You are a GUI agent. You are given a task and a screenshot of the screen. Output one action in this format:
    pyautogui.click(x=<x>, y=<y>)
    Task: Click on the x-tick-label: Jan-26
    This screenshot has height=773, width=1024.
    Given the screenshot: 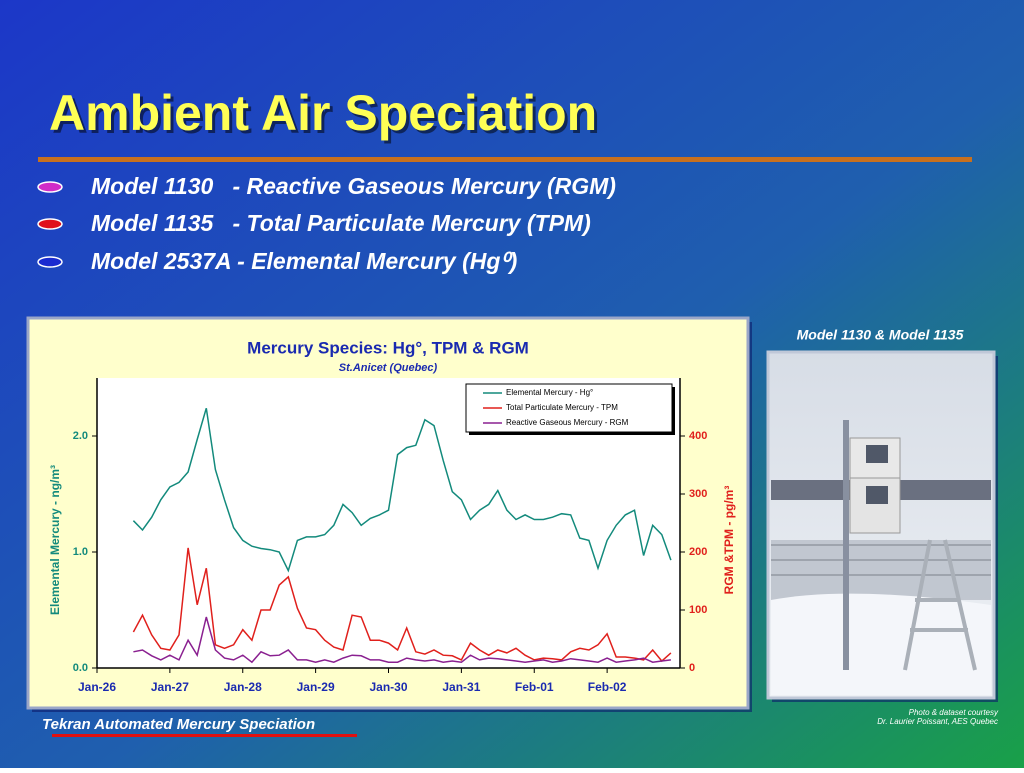 What is the action you would take?
    pyautogui.click(x=97, y=687)
    